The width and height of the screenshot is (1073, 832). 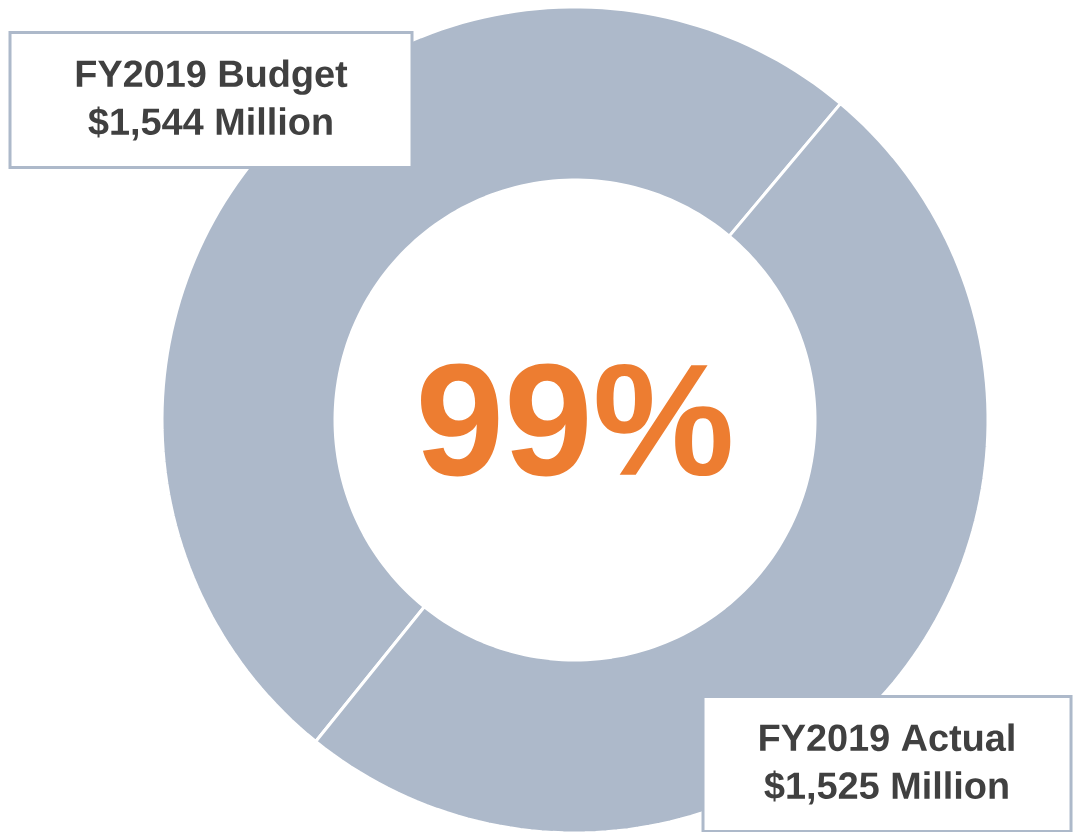 What do you see at coordinates (886, 787) in the screenshot?
I see `data-label: $1,525 Million` at bounding box center [886, 787].